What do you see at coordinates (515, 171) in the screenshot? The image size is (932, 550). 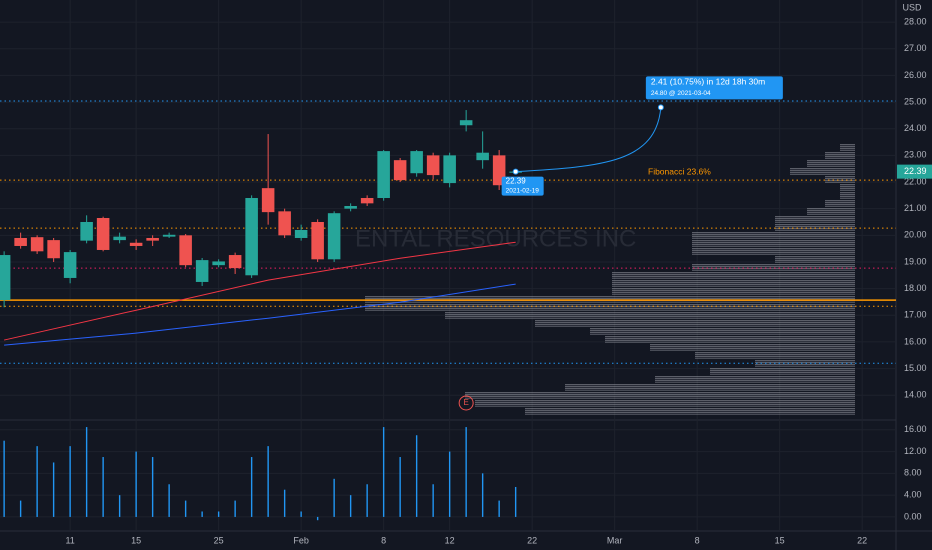 I see `projection-start` at bounding box center [515, 171].